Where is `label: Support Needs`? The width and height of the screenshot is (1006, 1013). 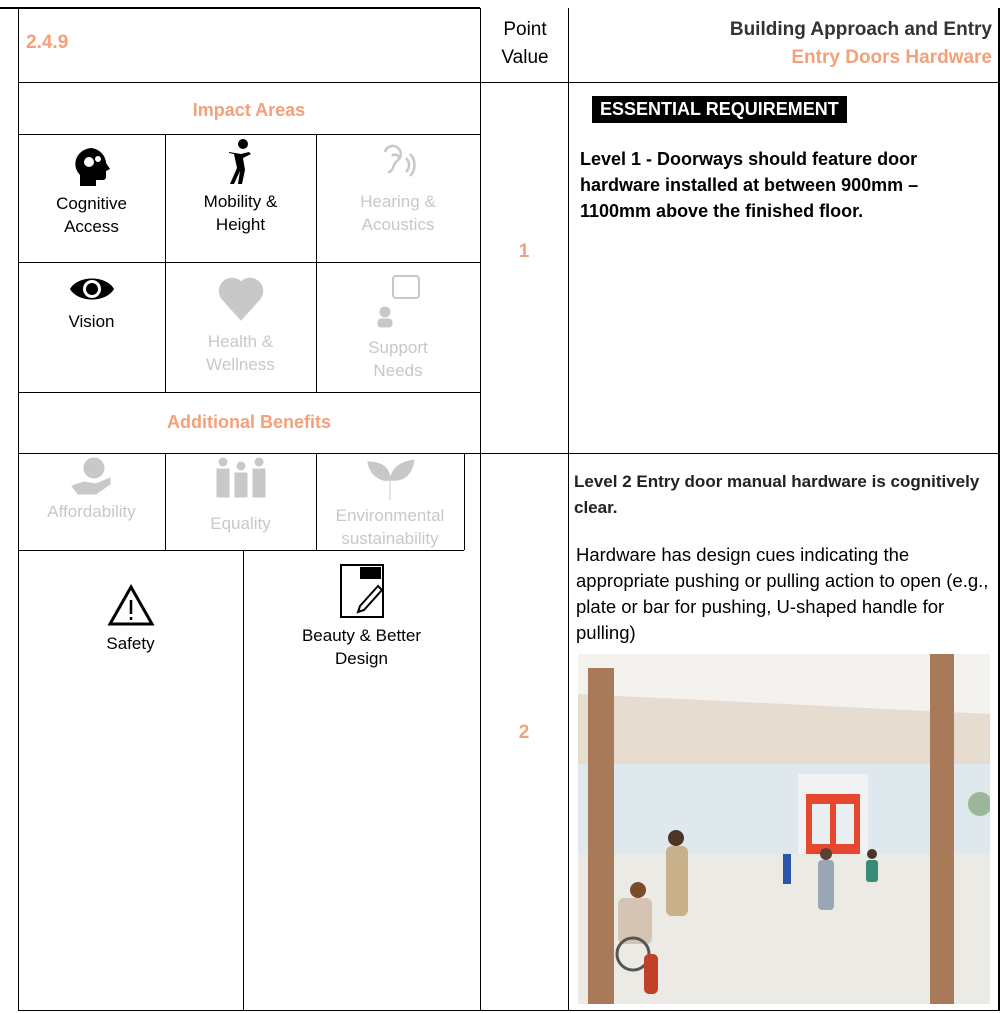
label: Support Needs is located at coordinates (398, 359).